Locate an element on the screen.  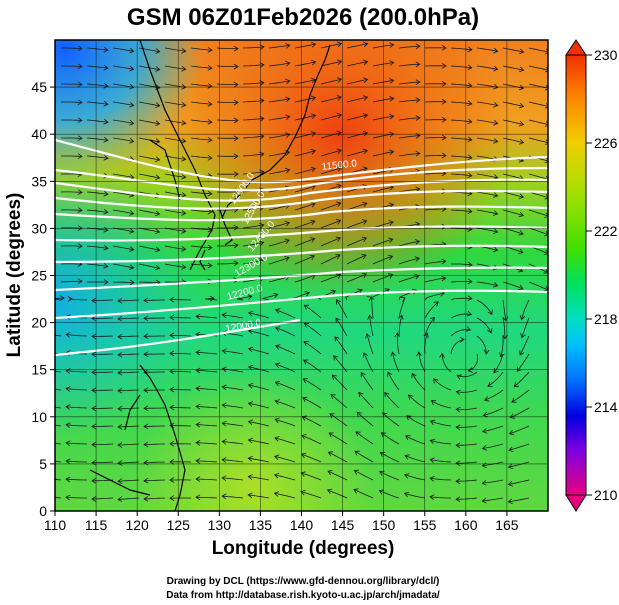
colorbar-tick-label: 214 is located at coordinates (606, 407).